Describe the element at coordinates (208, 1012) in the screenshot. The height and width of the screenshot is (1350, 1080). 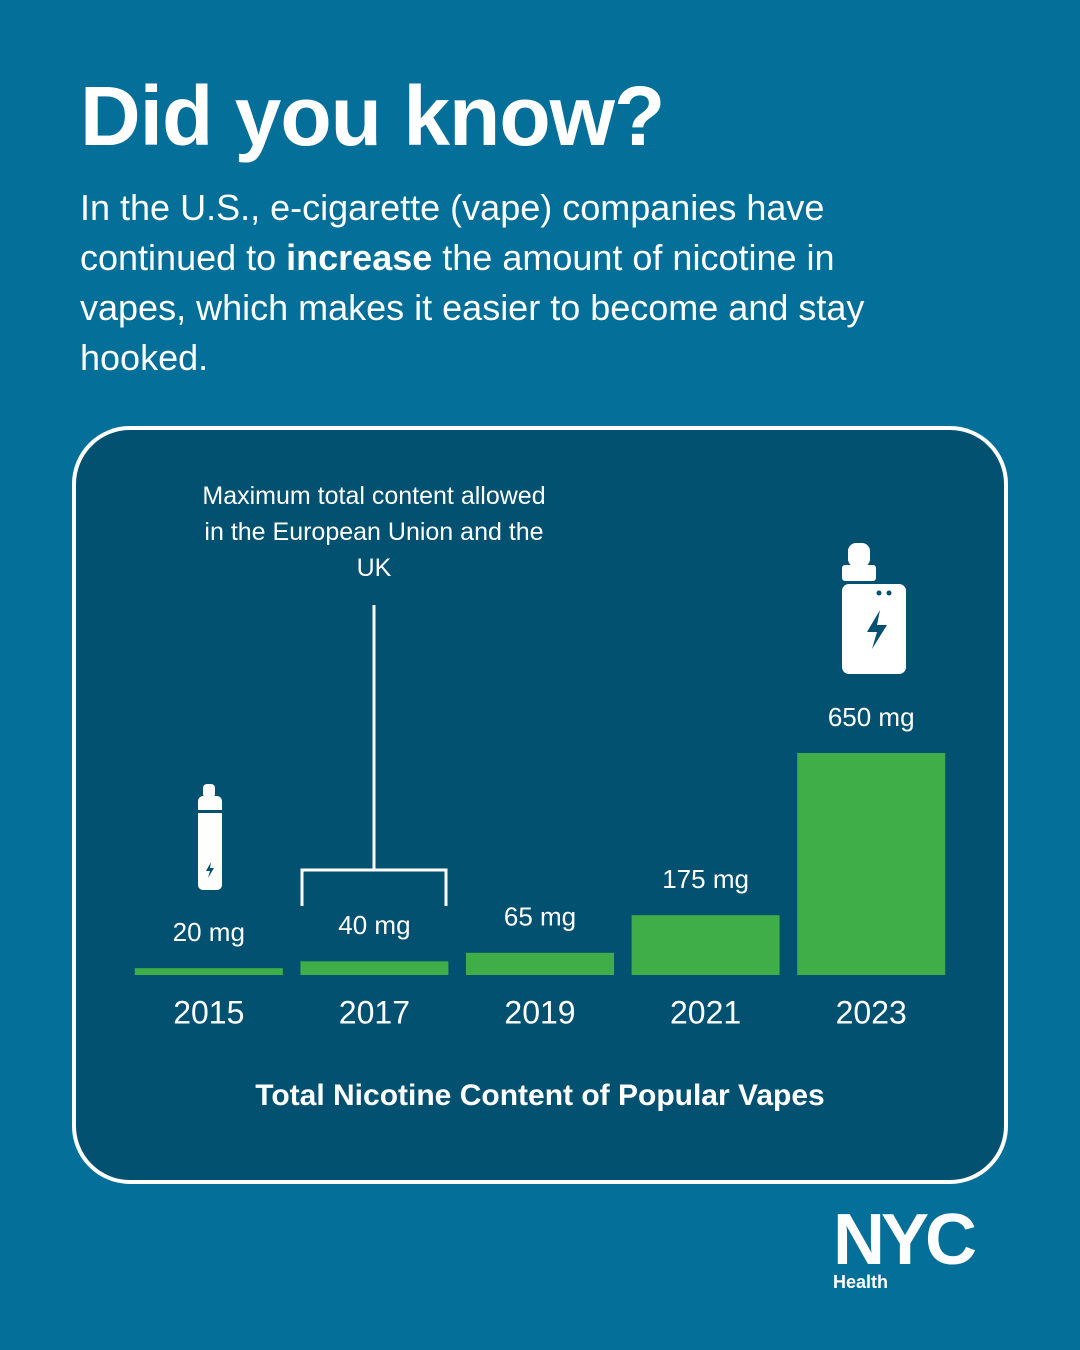
I see `x-tick-label: 2015` at that location.